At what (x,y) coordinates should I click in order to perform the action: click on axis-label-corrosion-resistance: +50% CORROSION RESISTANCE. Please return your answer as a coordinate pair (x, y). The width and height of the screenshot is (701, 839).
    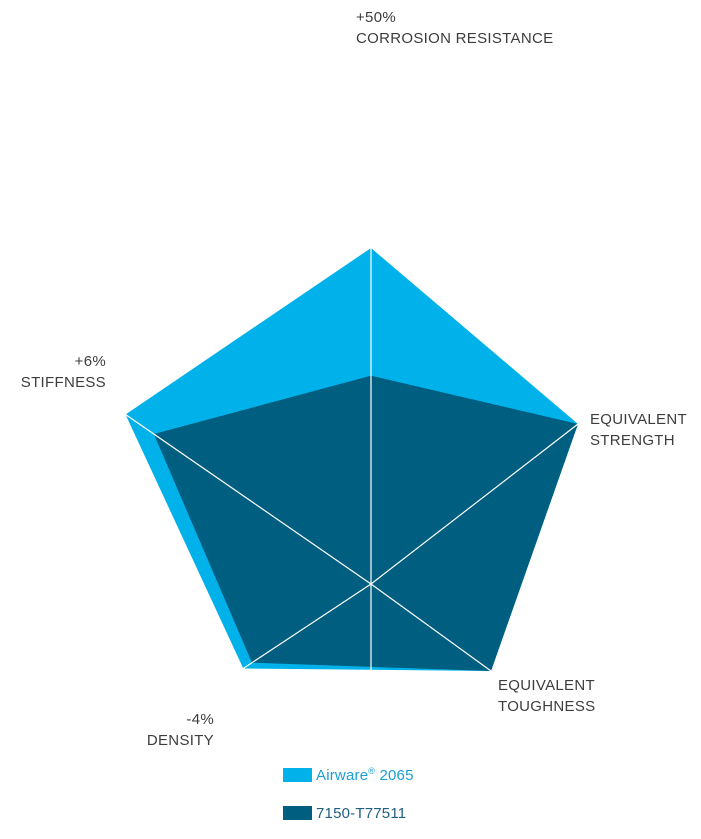
    Looking at the image, I should click on (454, 28).